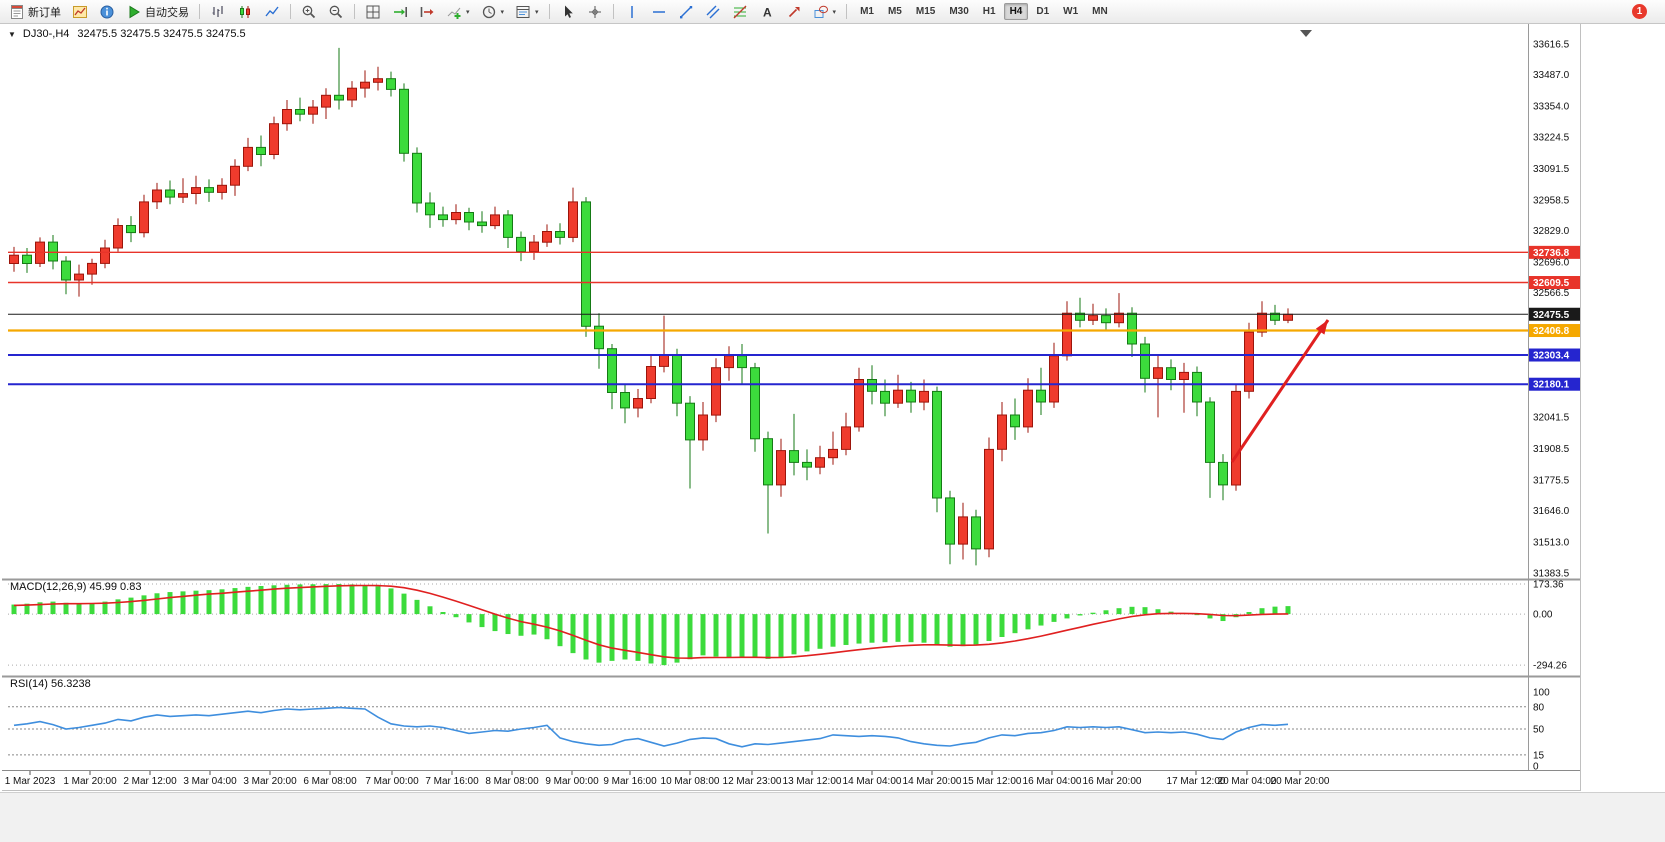  Describe the element at coordinates (336, 12) in the screenshot. I see `zoom-out-button` at that location.